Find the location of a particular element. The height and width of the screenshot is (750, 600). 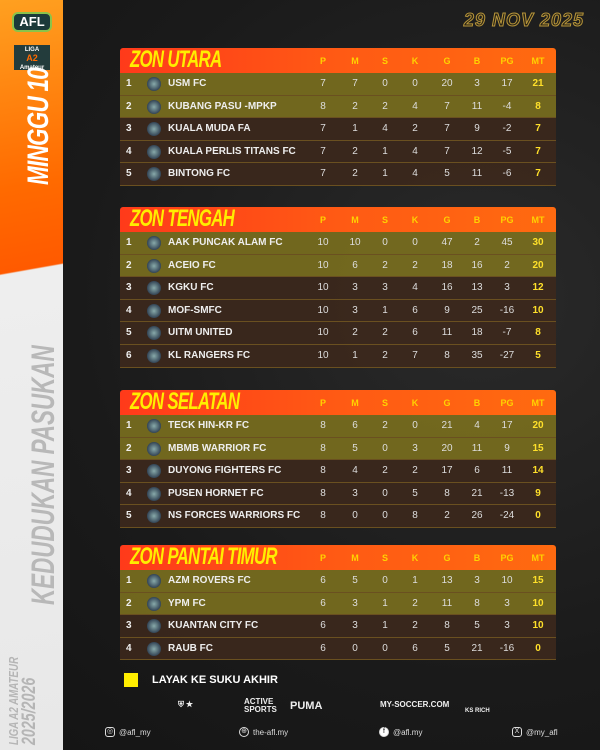

facebook-icon: f is located at coordinates (384, 732).